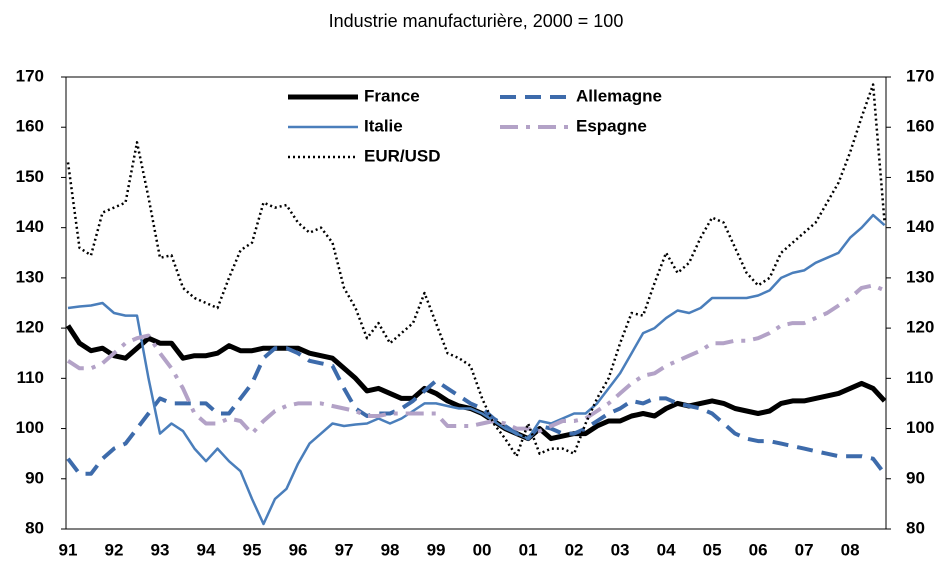 The image size is (946, 569). I want to click on x-tick-label: 03, so click(620, 549).